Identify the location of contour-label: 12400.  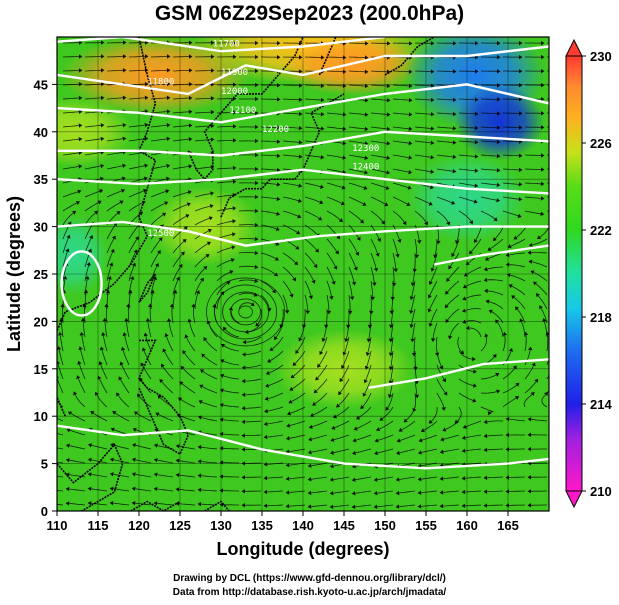
(365, 168).